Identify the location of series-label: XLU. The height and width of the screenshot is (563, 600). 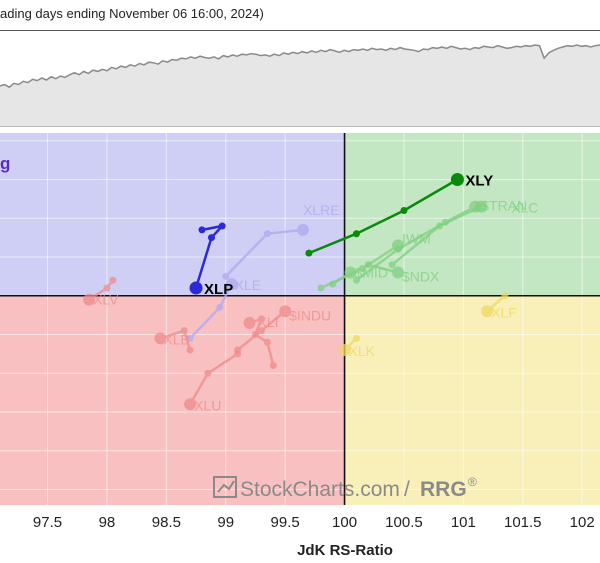
(207, 405).